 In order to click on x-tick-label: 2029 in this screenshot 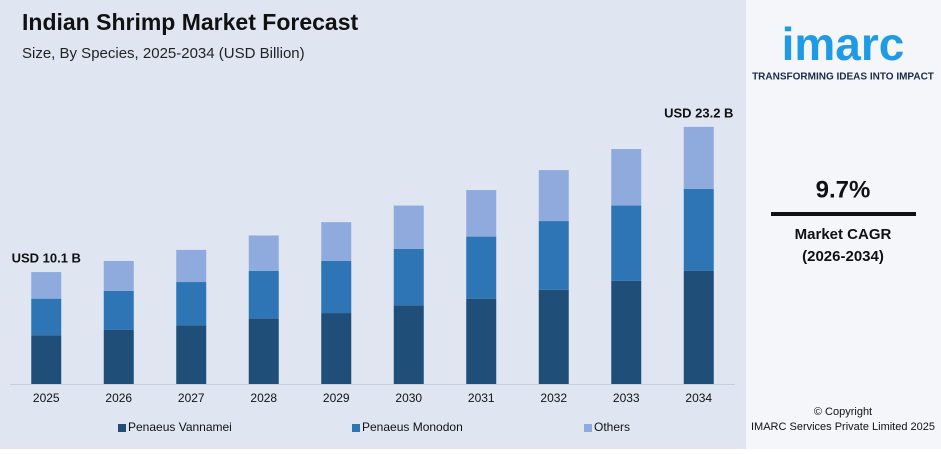, I will do `click(336, 398)`.